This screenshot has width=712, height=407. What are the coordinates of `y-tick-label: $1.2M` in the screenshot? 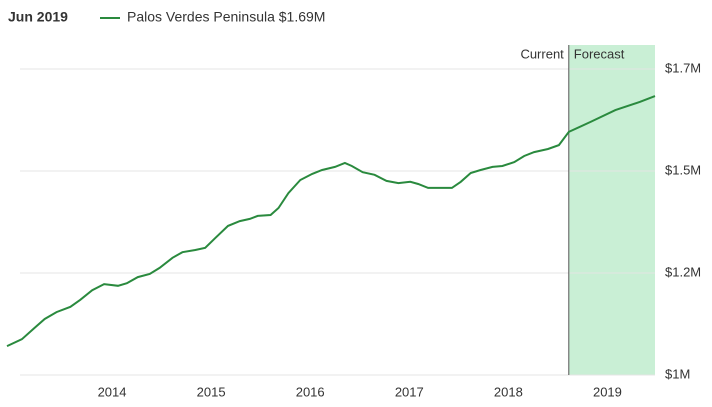 It's located at (683, 271).